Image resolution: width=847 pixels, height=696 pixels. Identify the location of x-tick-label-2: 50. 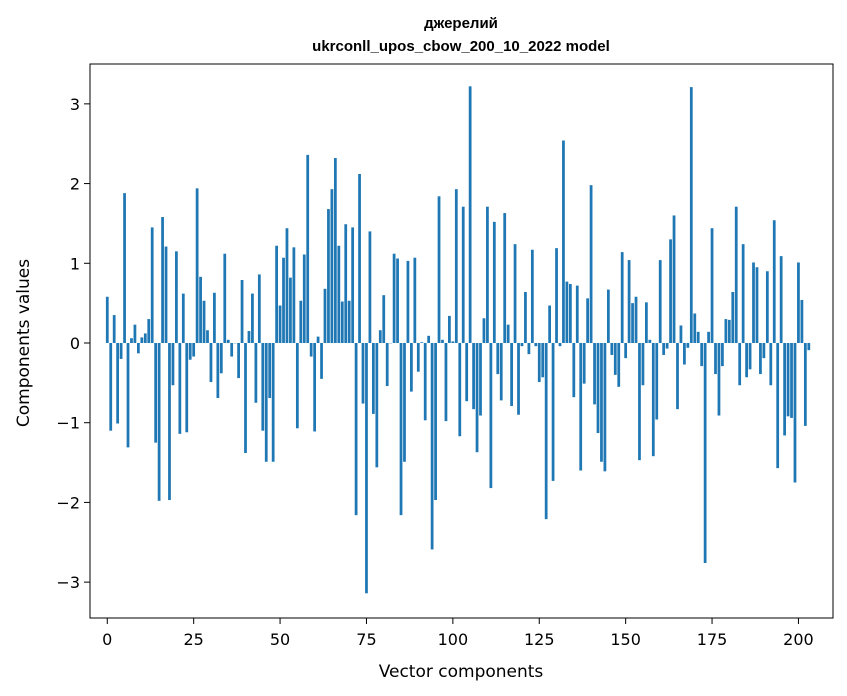
(280, 639).